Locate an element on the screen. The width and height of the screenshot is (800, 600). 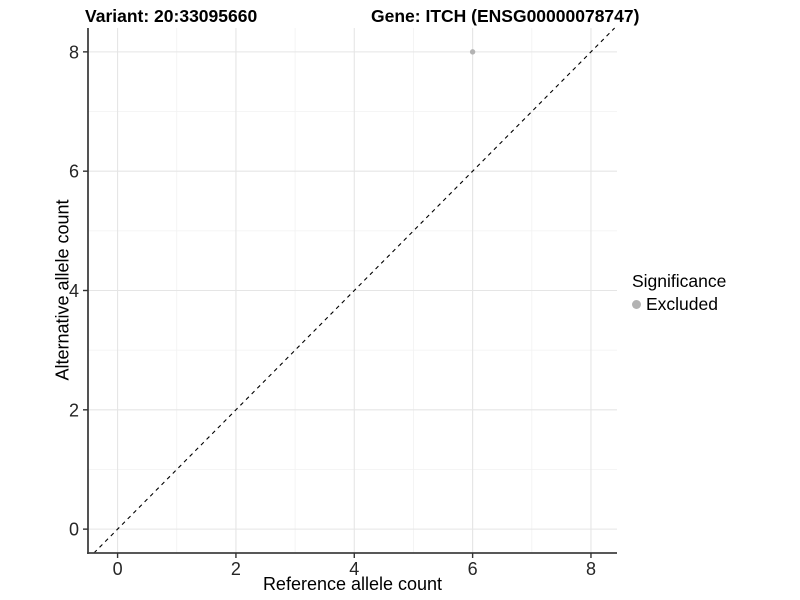
x-tick-label: 6 is located at coordinates (473, 569).